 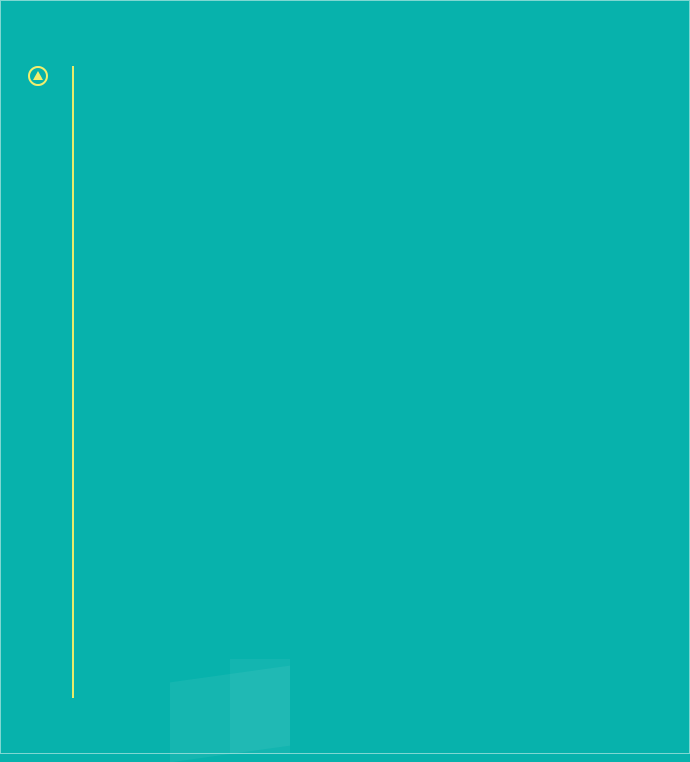 I want to click on y-axis-line, so click(x=73, y=382).